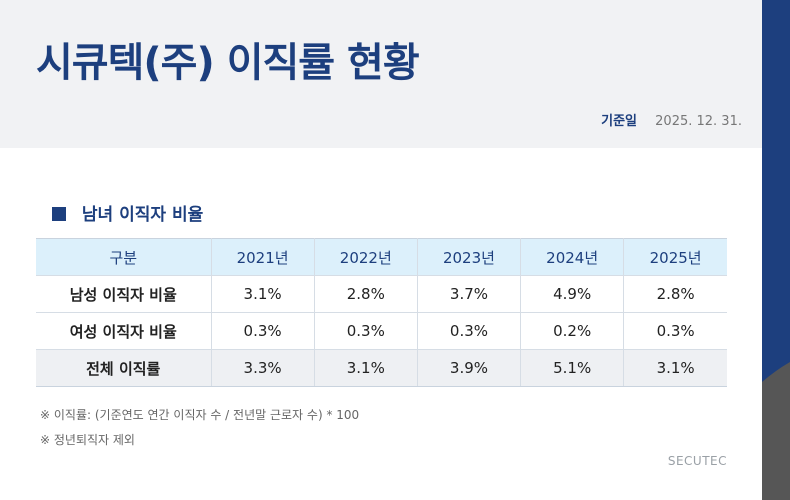  Describe the element at coordinates (572, 331) in the screenshot. I see `table-cell: 0.2%` at that location.